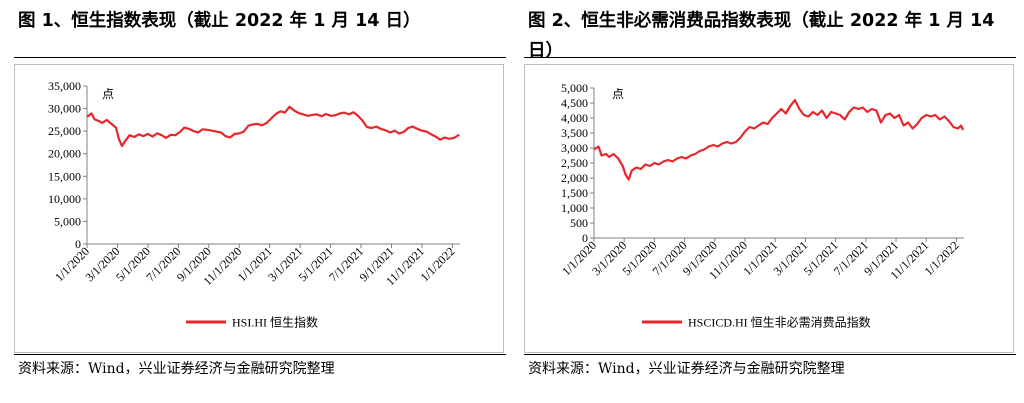  What do you see at coordinates (579, 223) in the screenshot?
I see `y-tick-label: 500` at bounding box center [579, 223].